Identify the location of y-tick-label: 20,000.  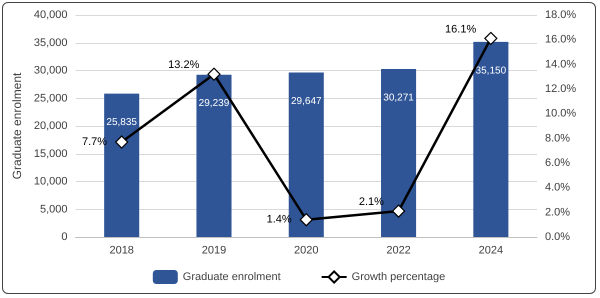
(51, 126).